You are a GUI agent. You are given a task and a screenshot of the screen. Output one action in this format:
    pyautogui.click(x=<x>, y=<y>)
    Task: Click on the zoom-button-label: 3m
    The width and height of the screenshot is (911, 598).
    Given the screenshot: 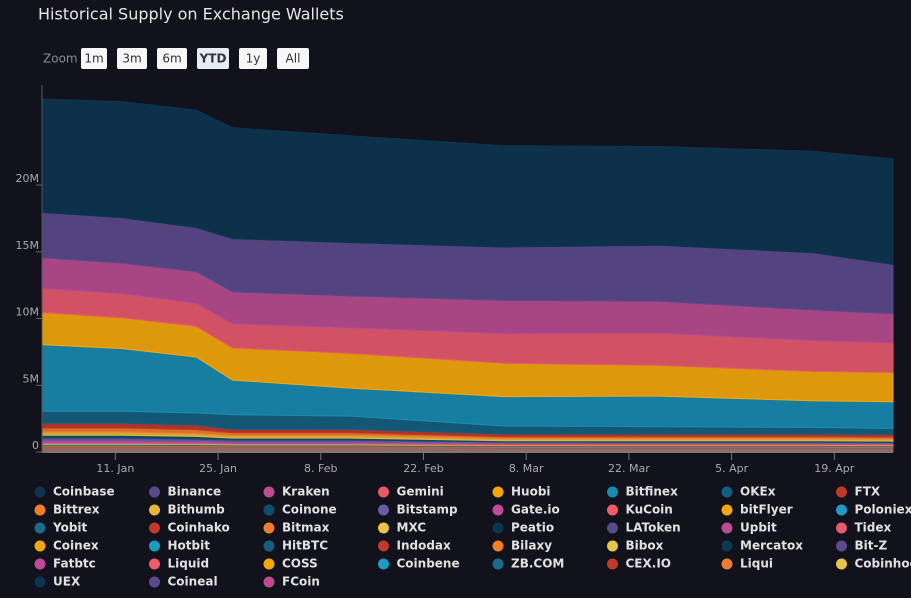 What is the action you would take?
    pyautogui.click(x=131, y=59)
    